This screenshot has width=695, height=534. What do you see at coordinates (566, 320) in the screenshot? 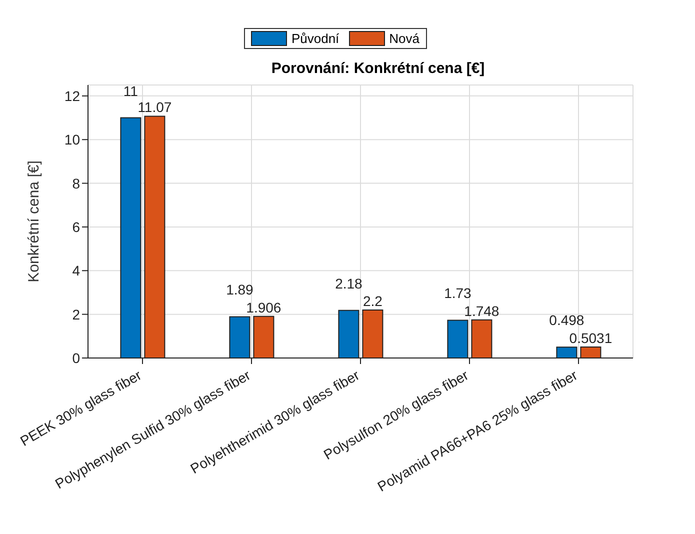
I see `data-label: 0.498` at bounding box center [566, 320].